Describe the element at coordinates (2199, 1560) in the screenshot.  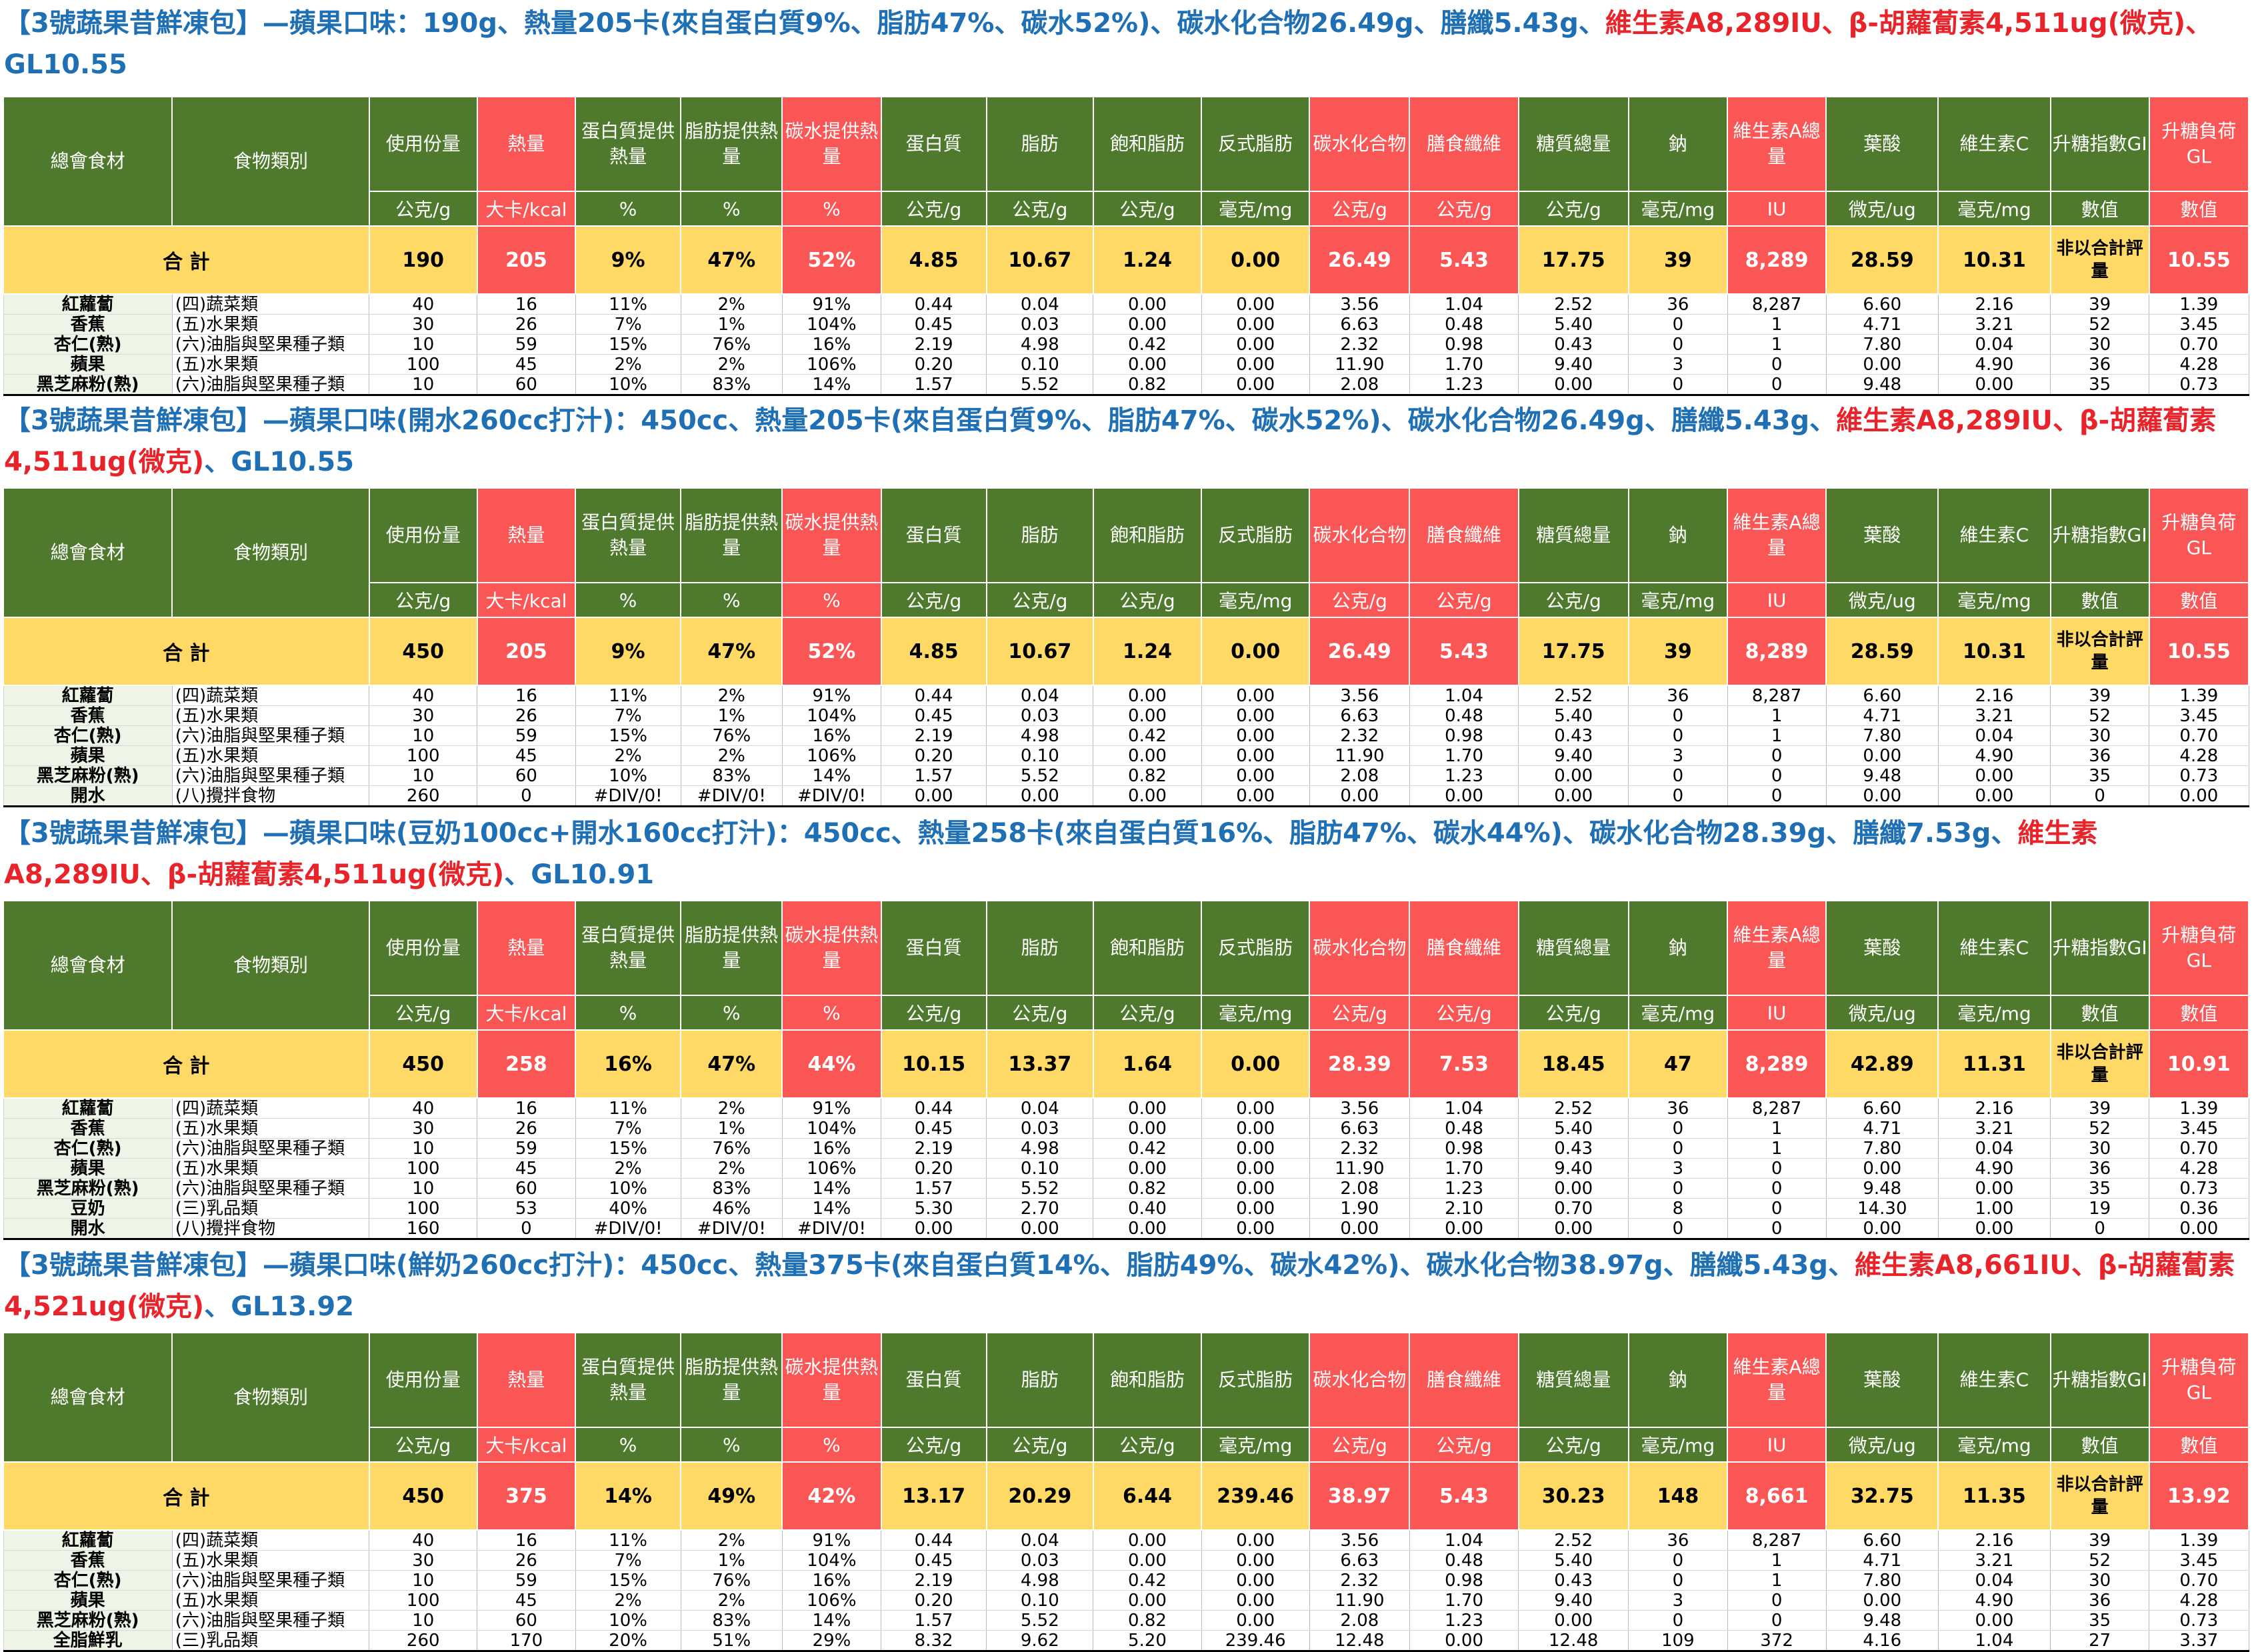
I see `data-cell: 3.45` at that location.